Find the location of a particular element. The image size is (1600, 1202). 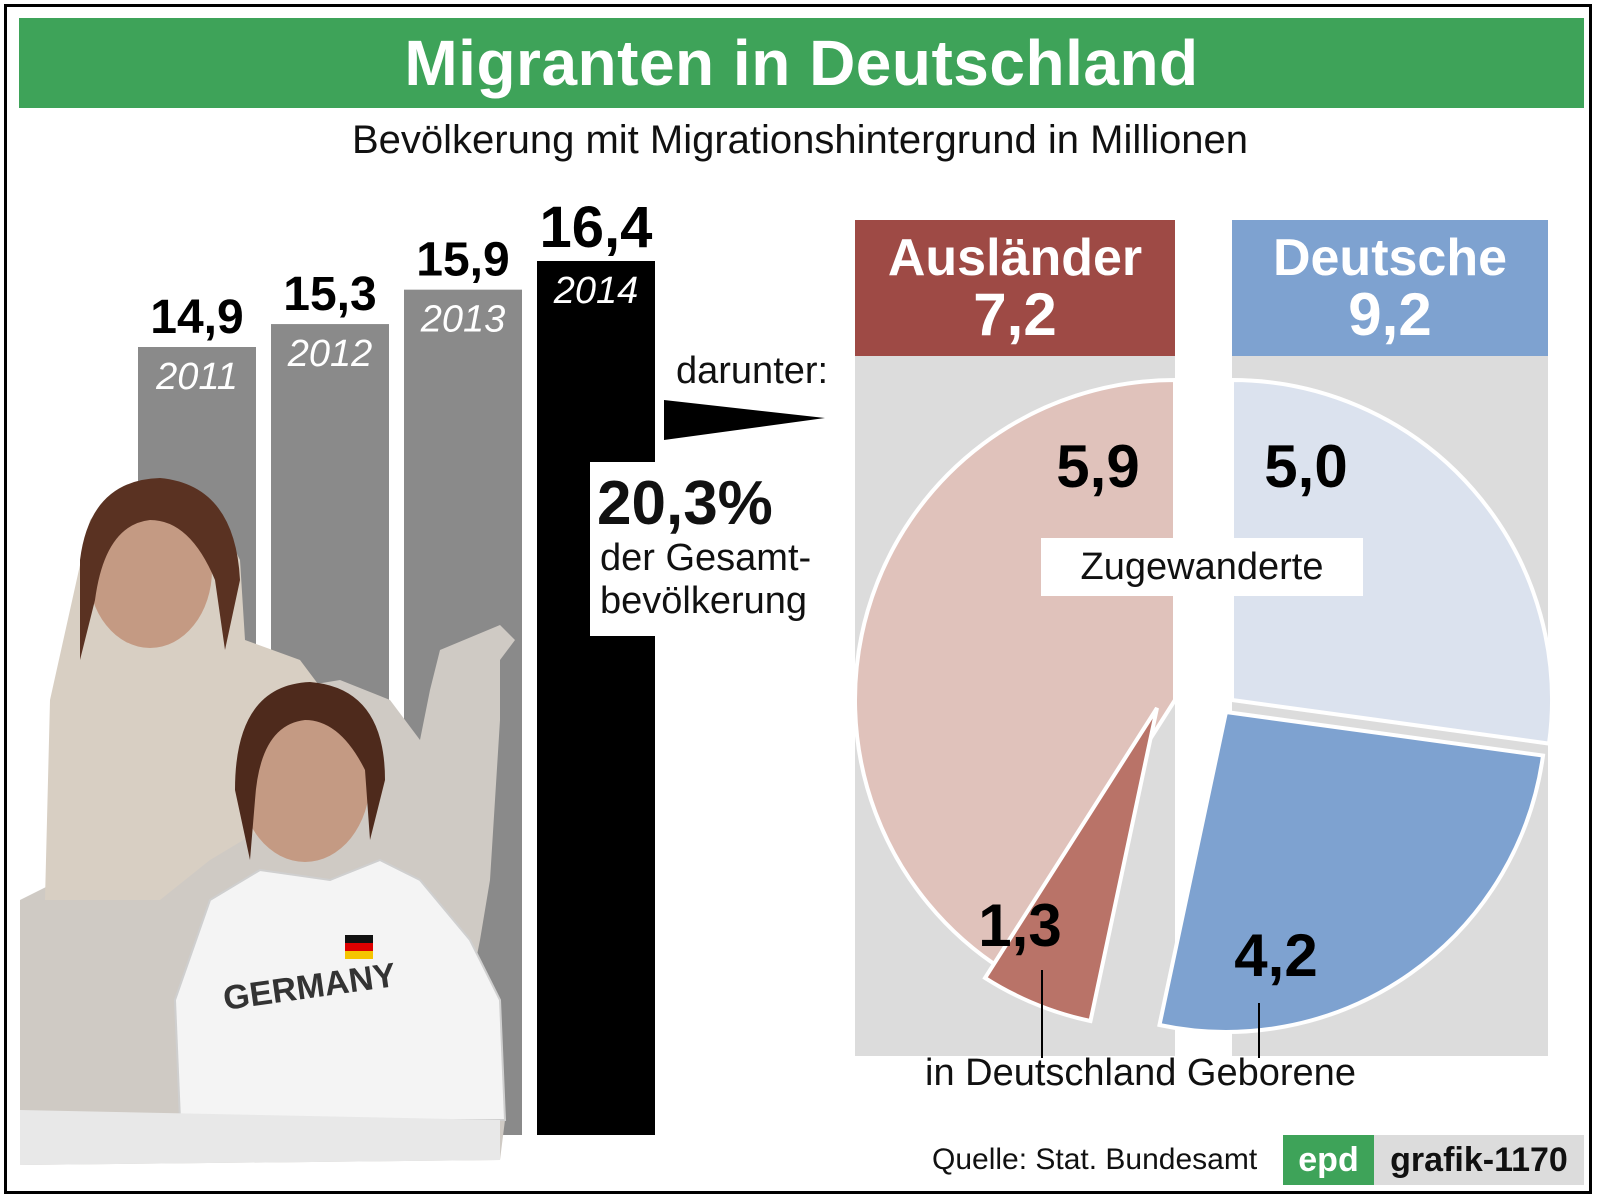

epd-logo-badge: epd is located at coordinates (1328, 1160).